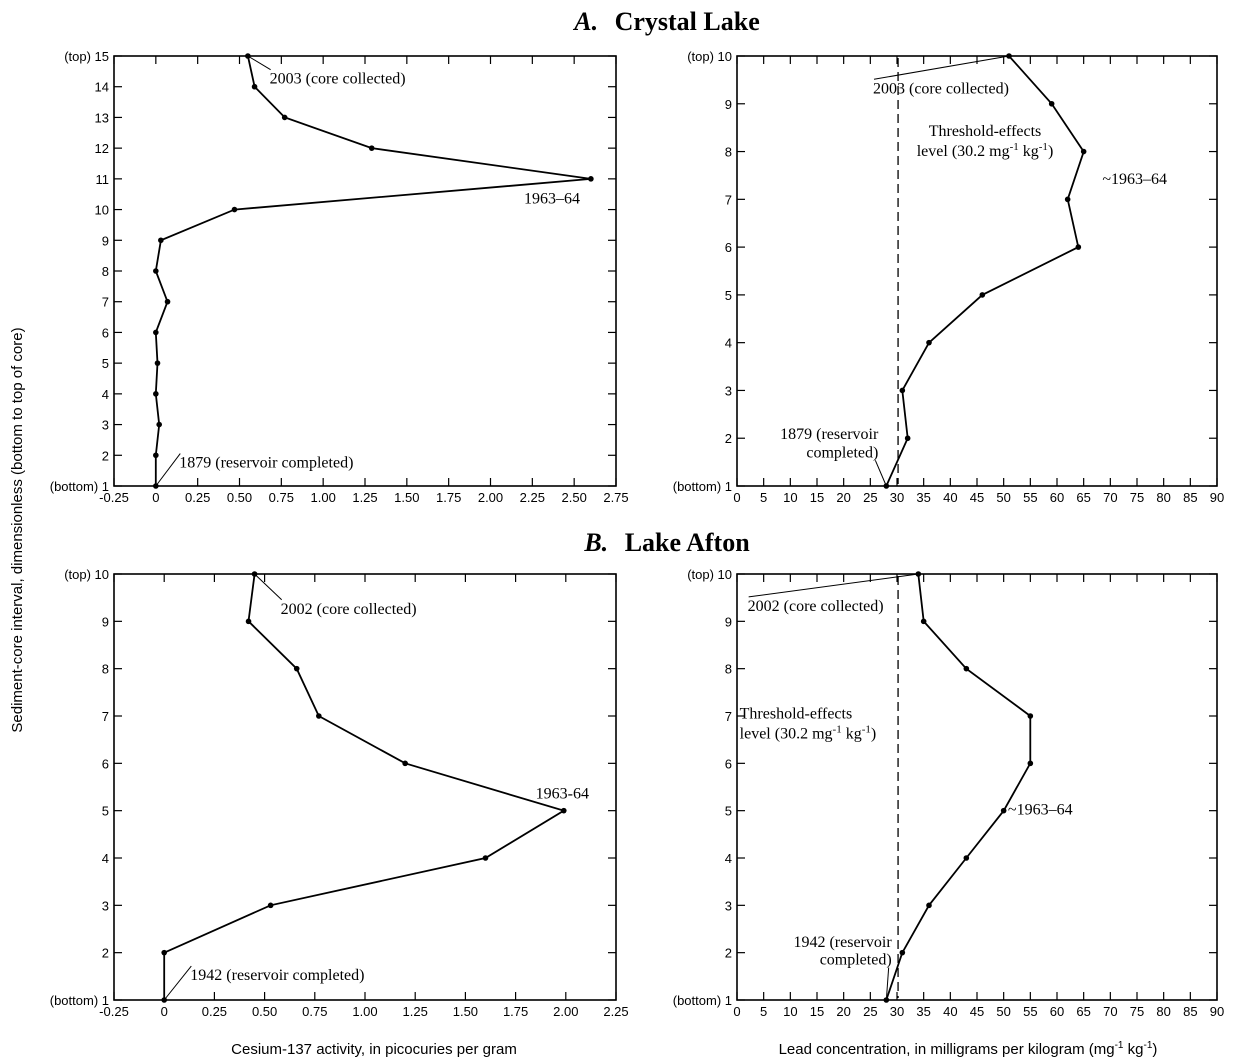 Image resolution: width=1233 pixels, height=1061 pixels. What do you see at coordinates (259, 63) in the screenshot?
I see `crystal-cesium-annotation-leader` at bounding box center [259, 63].